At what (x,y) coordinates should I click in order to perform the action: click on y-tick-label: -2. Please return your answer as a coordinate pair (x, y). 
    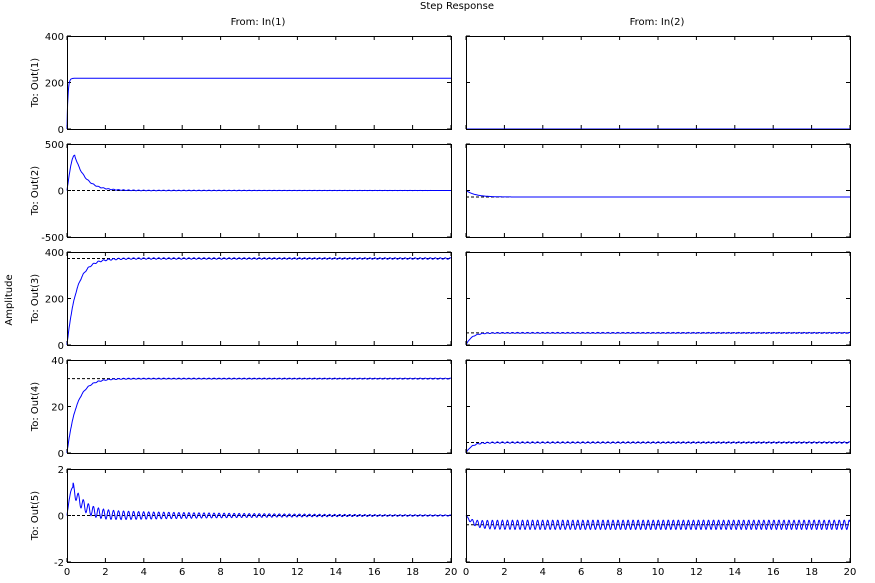
    Looking at the image, I should click on (59, 563).